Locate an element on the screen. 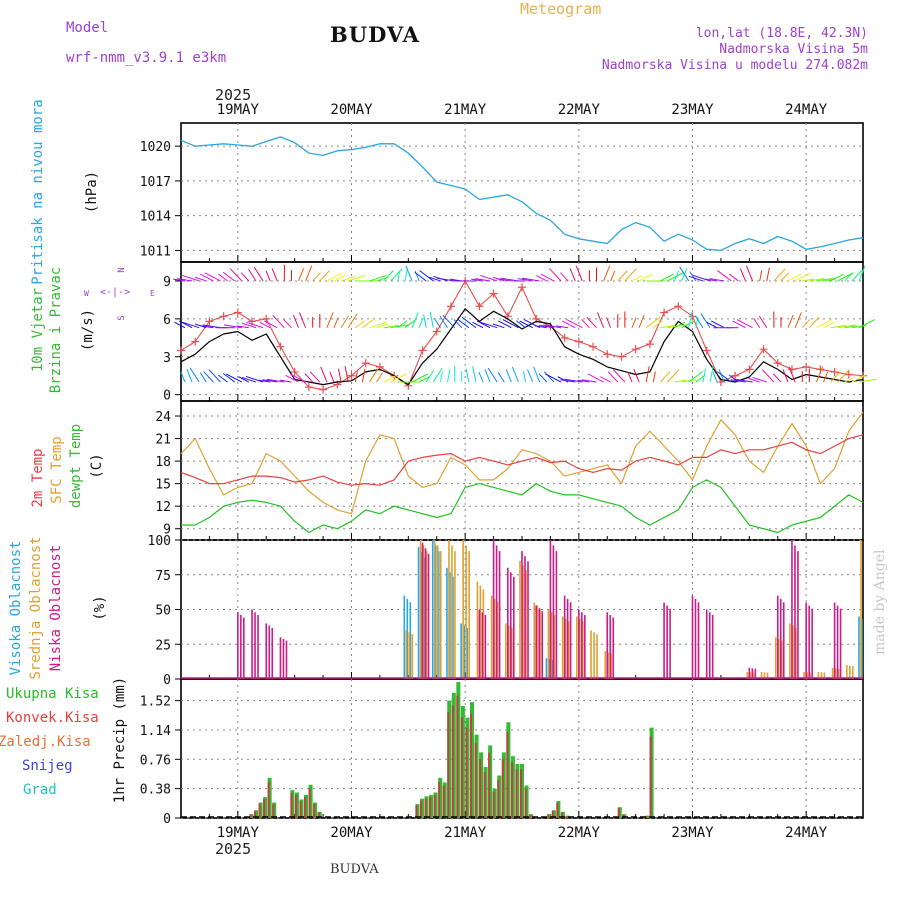  temp-units-label: (C) is located at coordinates (97, 465).